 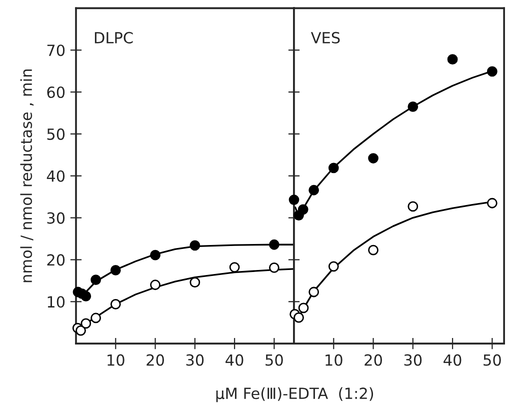 I want to click on x-axis-title: µM Fe(Ⅲ)-EDTA (1:2), so click(x=295, y=394).